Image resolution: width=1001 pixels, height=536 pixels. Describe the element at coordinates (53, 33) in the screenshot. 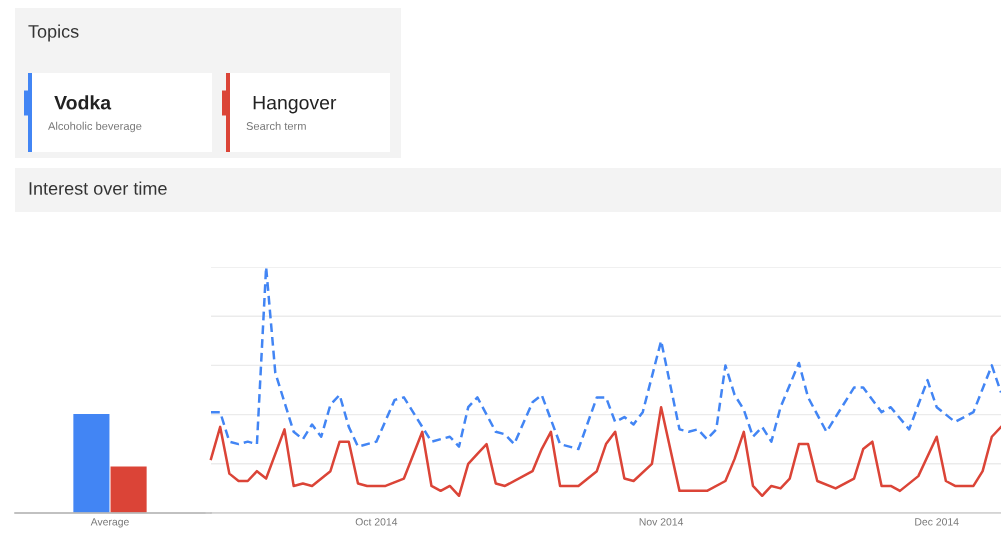

I see `legend-title: Topics` at that location.